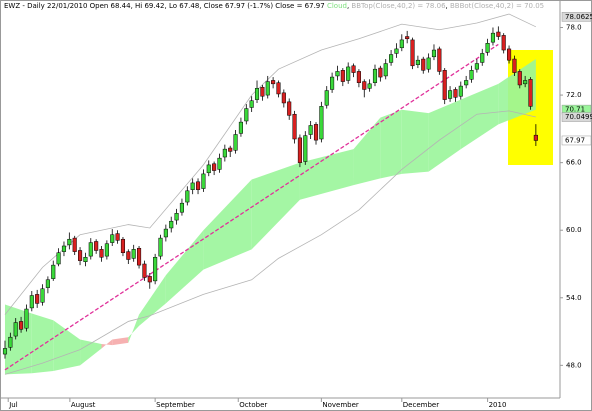  I want to click on x-tick-label: 2010, so click(498, 405).